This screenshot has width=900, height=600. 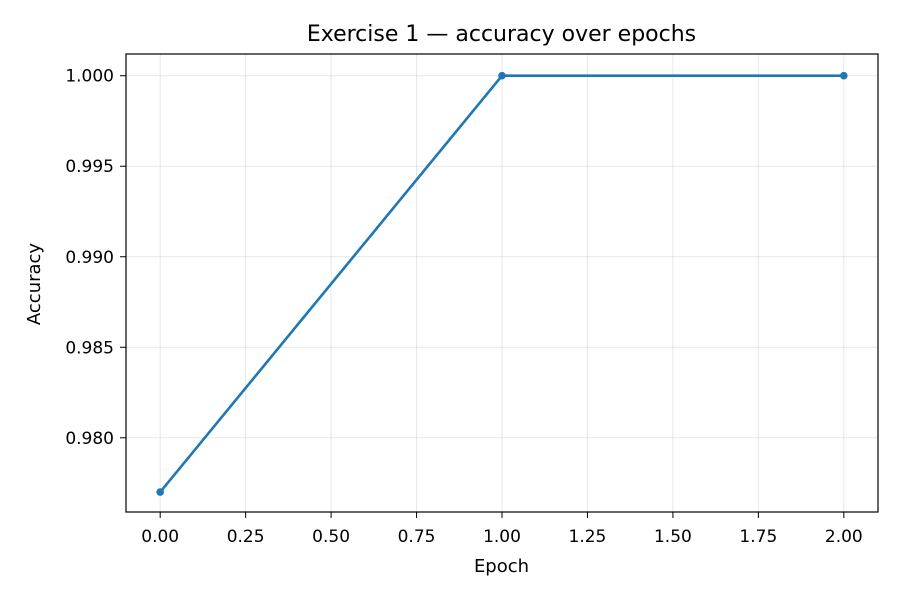 I want to click on x-tick-label: 1.50, so click(x=673, y=537).